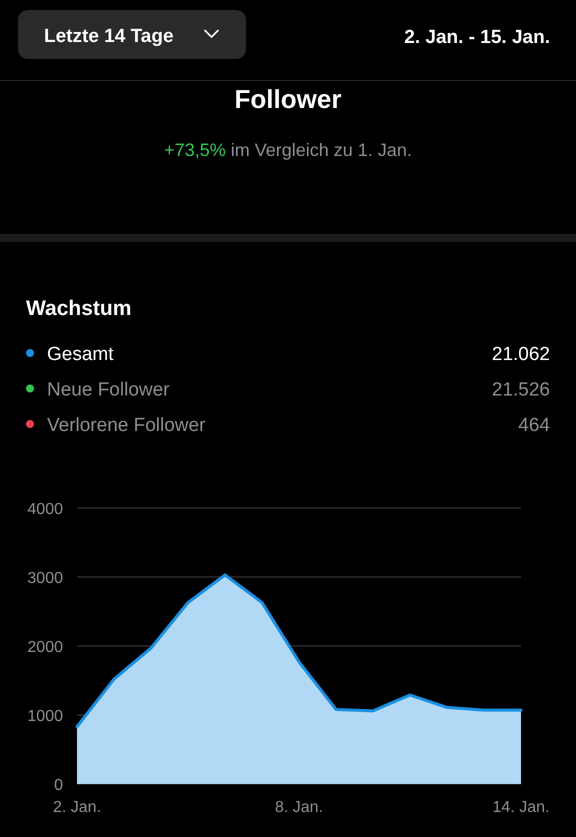  I want to click on legend-label: Verlorene Follower, so click(126, 425).